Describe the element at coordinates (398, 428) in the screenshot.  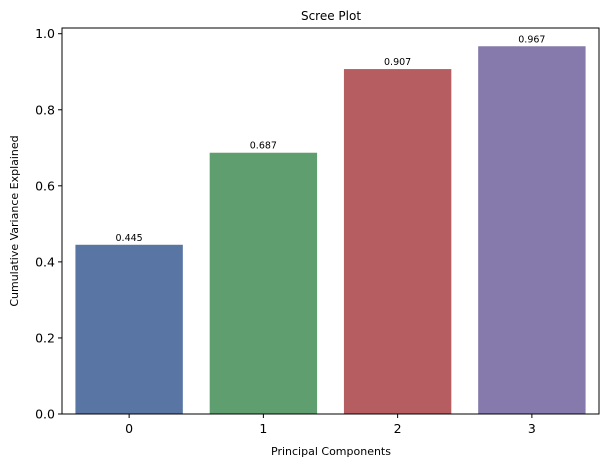
I see `x-tick-label-2: 2` at that location.